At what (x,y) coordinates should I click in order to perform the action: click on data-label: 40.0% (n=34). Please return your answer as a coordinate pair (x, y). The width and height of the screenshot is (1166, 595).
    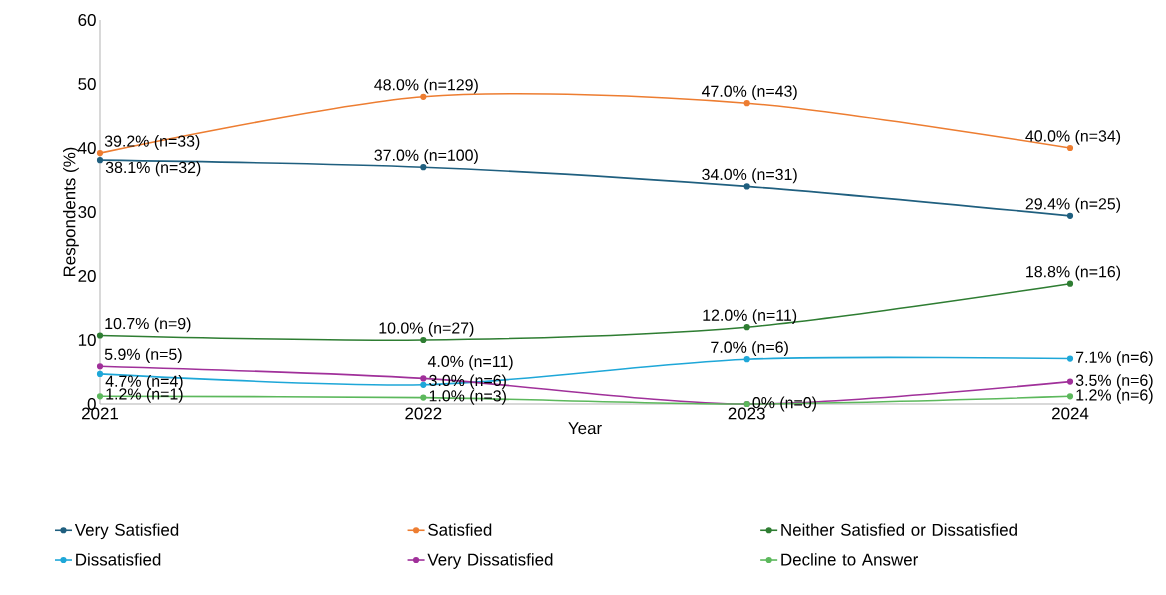
    Looking at the image, I should click on (1073, 137).